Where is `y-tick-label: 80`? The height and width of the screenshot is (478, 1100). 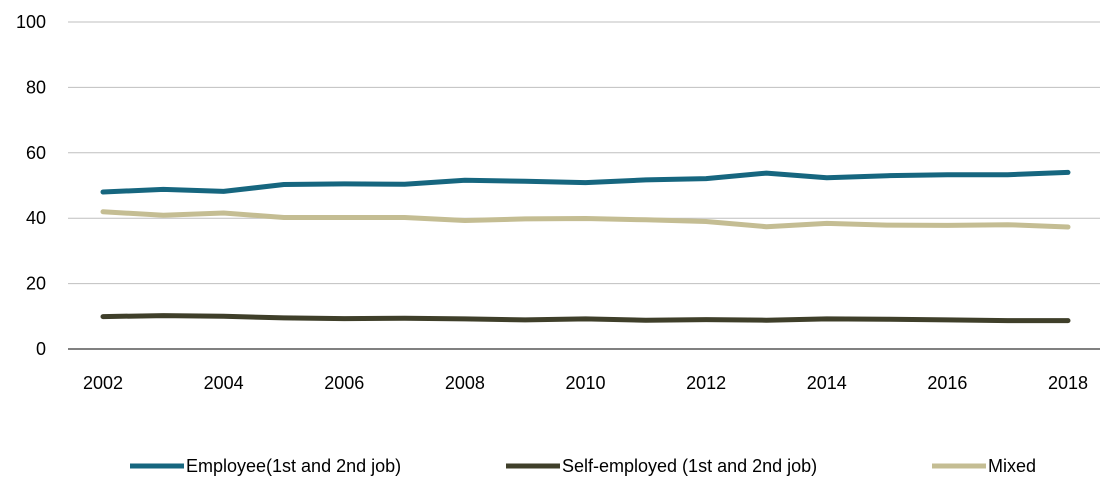 y-tick-label: 80 is located at coordinates (36, 87).